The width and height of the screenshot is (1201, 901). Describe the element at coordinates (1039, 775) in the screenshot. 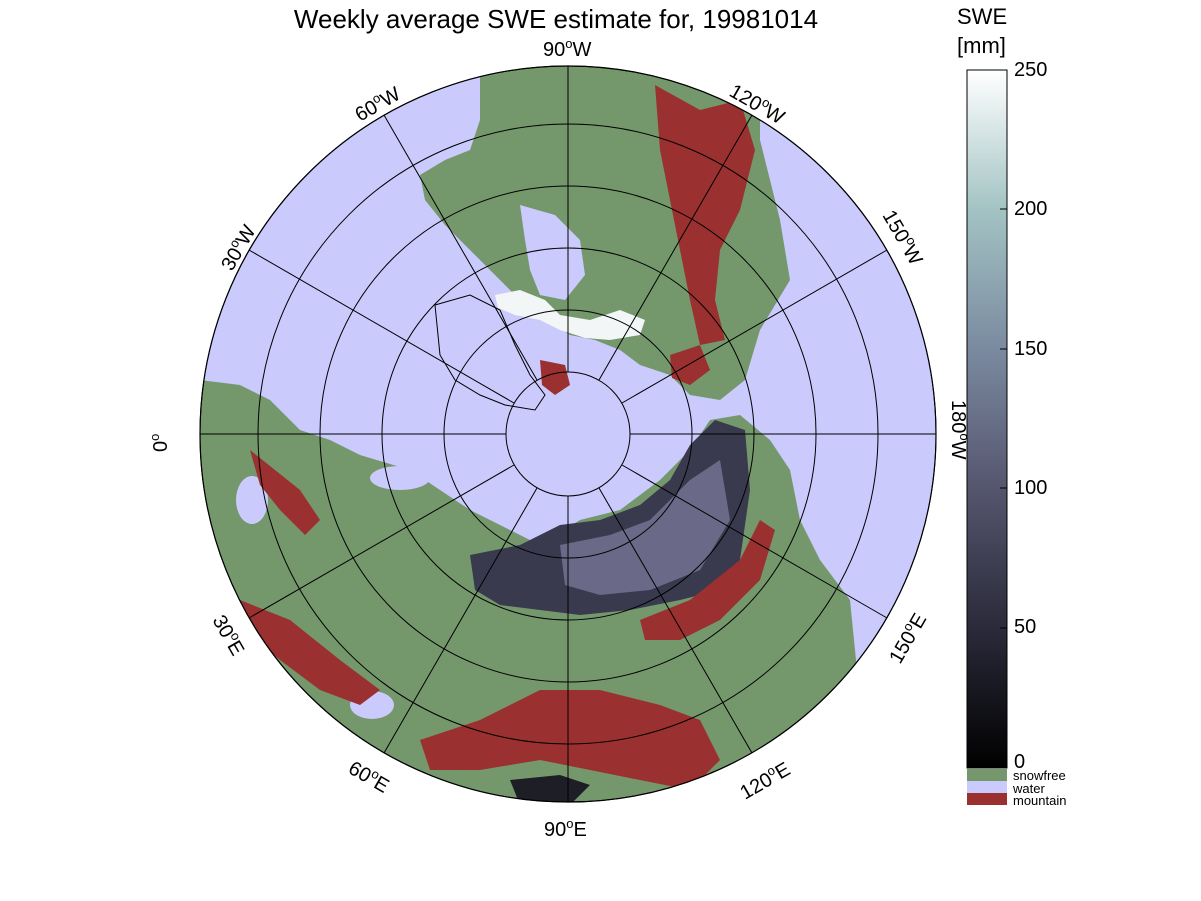

I see `legend-label-snowfree: snowfree` at that location.